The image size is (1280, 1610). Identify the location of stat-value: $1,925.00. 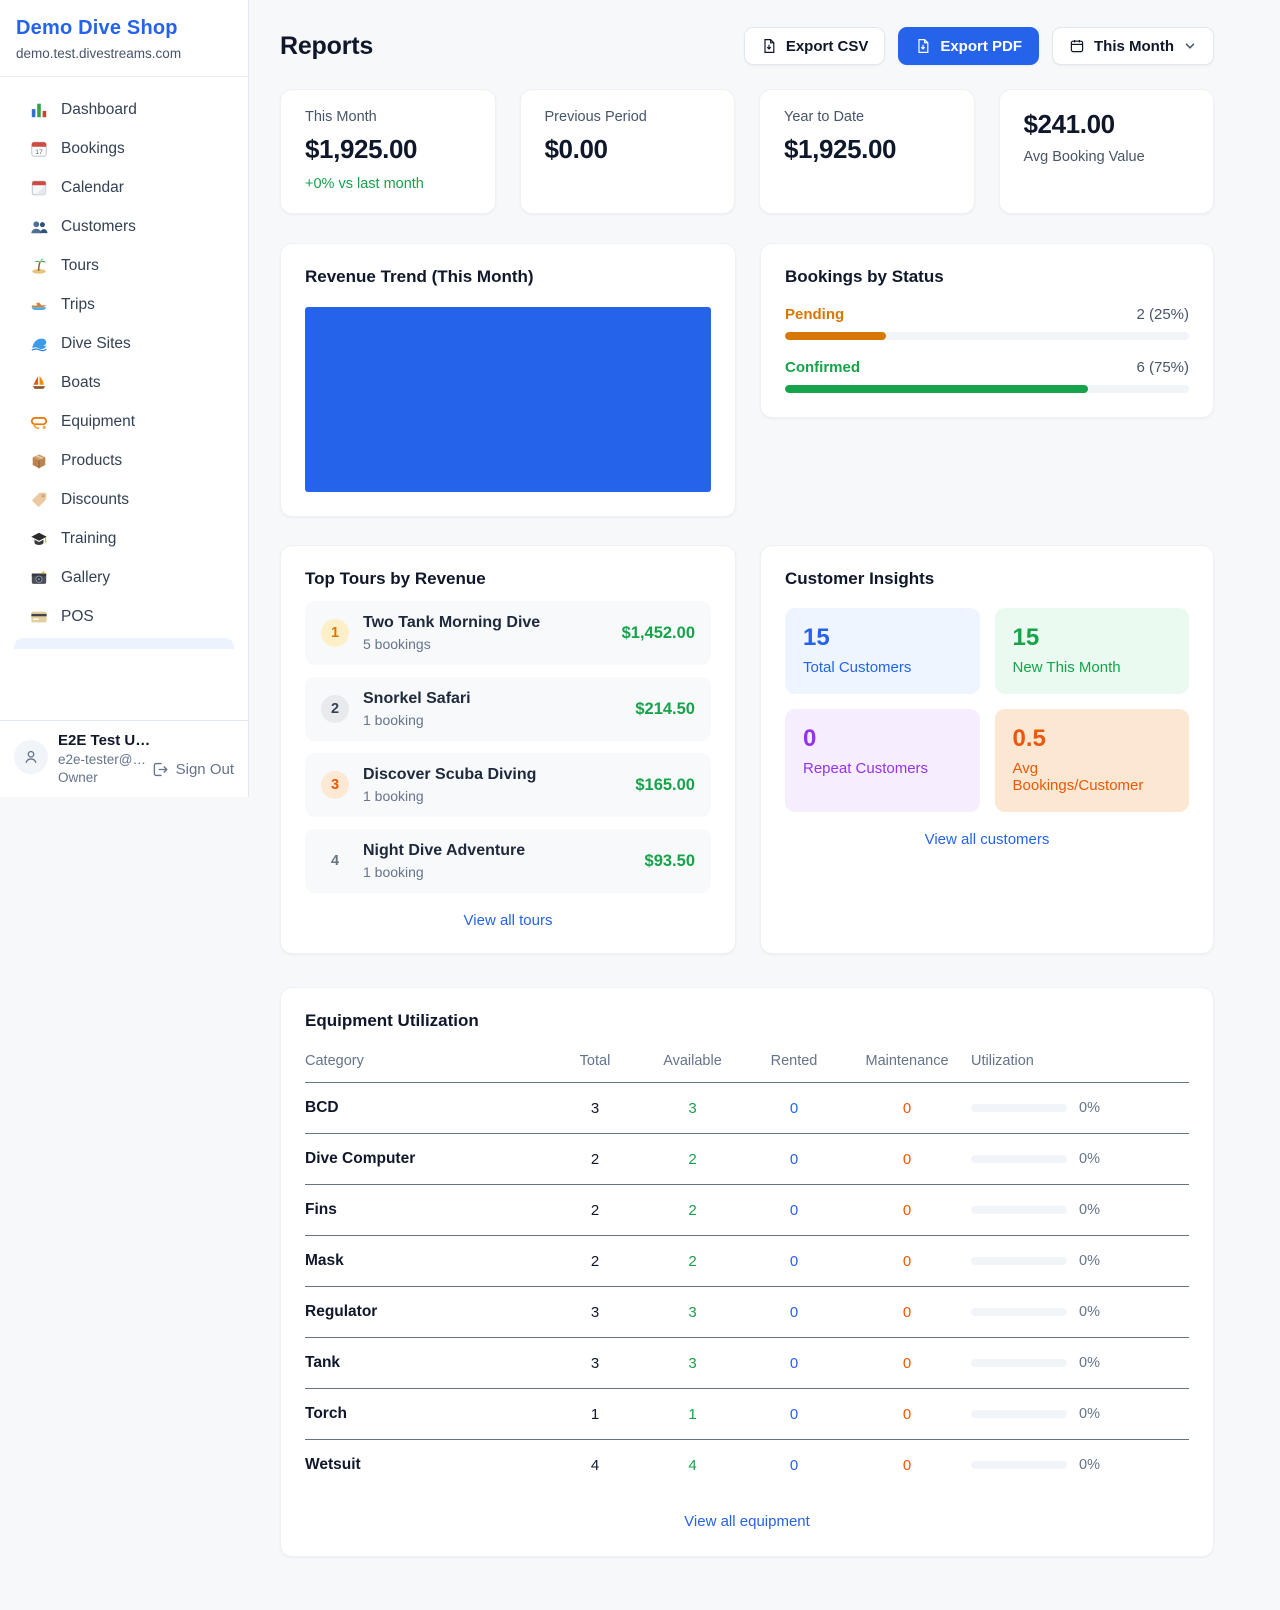
(840, 149).